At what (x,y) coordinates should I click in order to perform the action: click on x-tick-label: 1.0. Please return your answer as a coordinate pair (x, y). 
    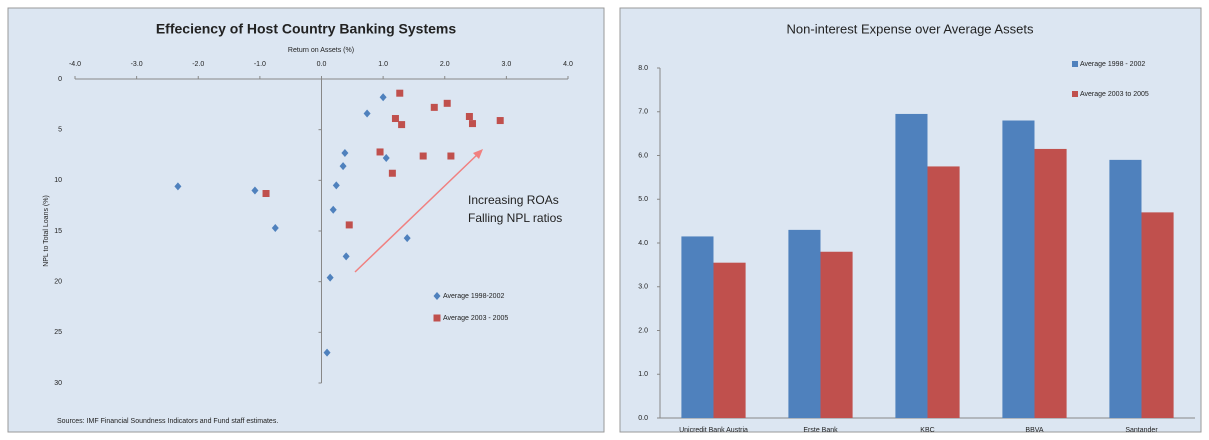
    Looking at the image, I should click on (383, 64).